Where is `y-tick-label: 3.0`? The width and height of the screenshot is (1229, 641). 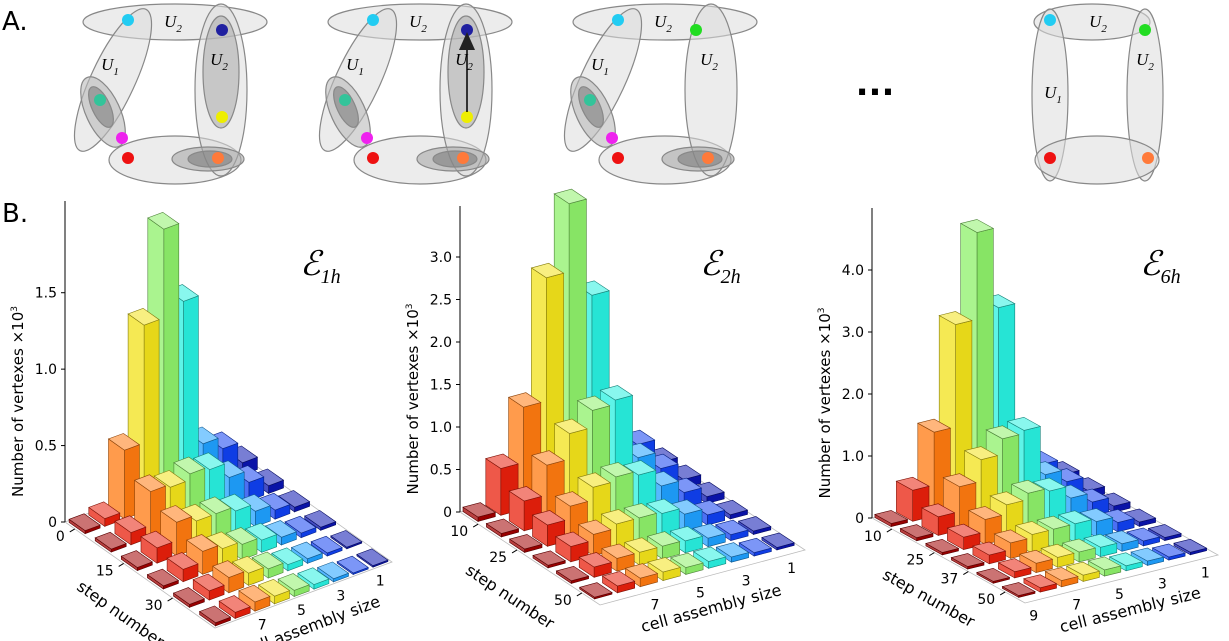 y-tick-label: 3.0 is located at coordinates (853, 333).